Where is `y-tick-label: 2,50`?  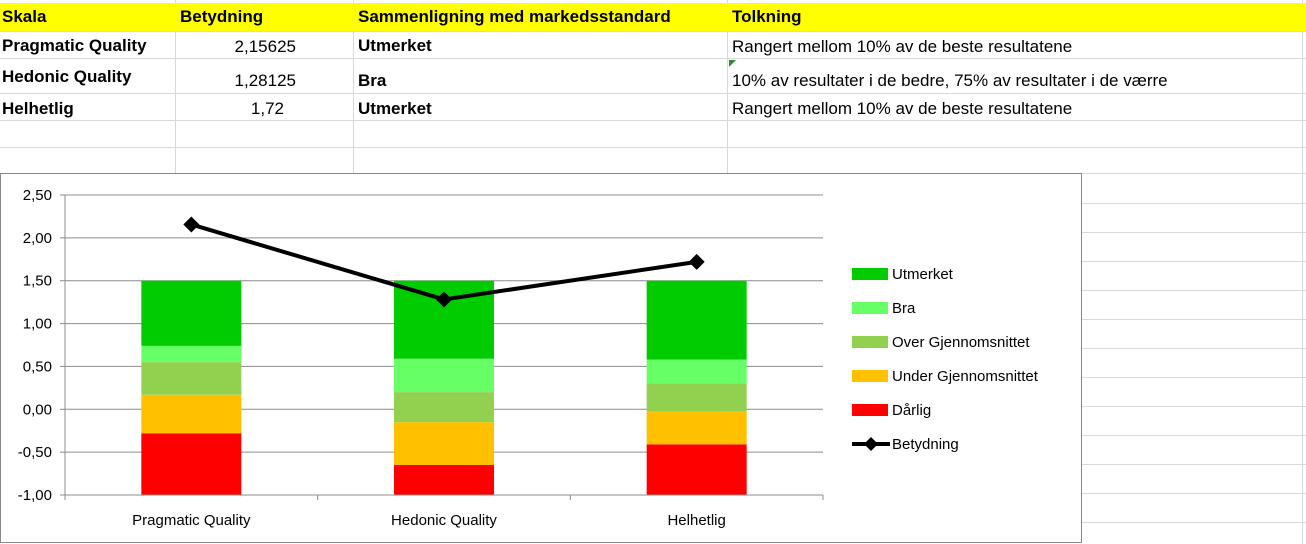
y-tick-label: 2,50 is located at coordinates (37, 195).